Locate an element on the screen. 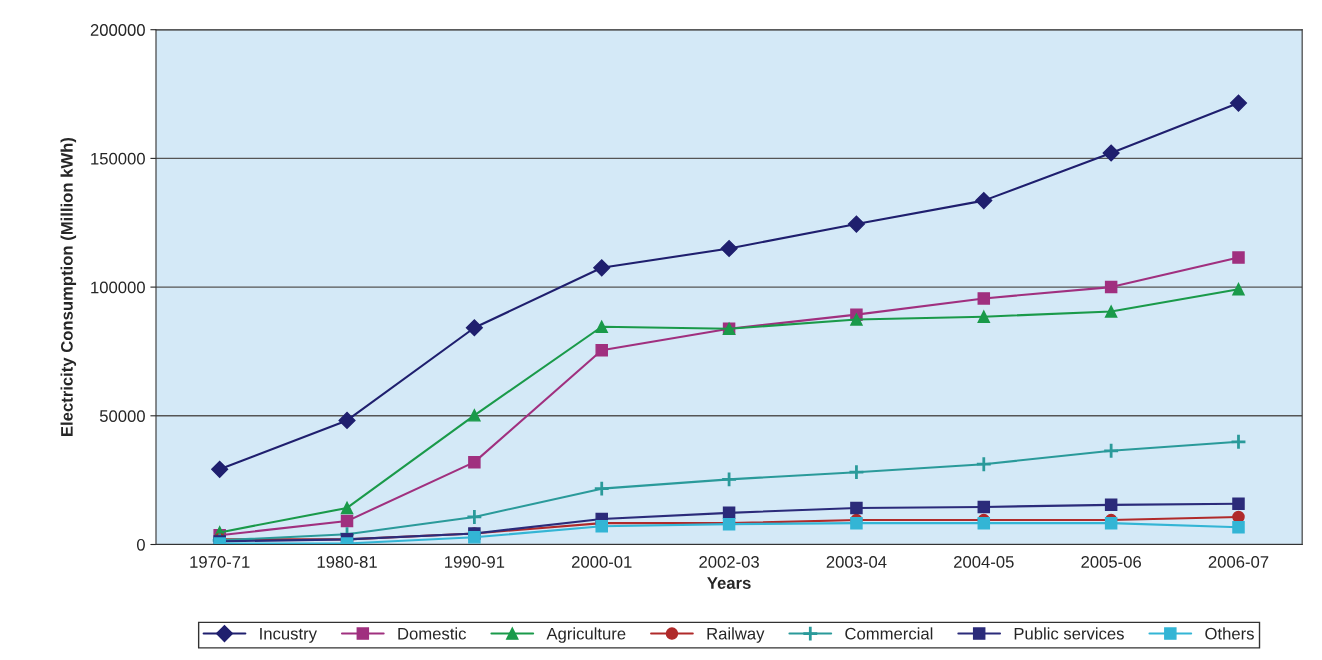 Image resolution: width=1322 pixels, height=660 pixels. x-tick-label: 1980-81 is located at coordinates (347, 562).